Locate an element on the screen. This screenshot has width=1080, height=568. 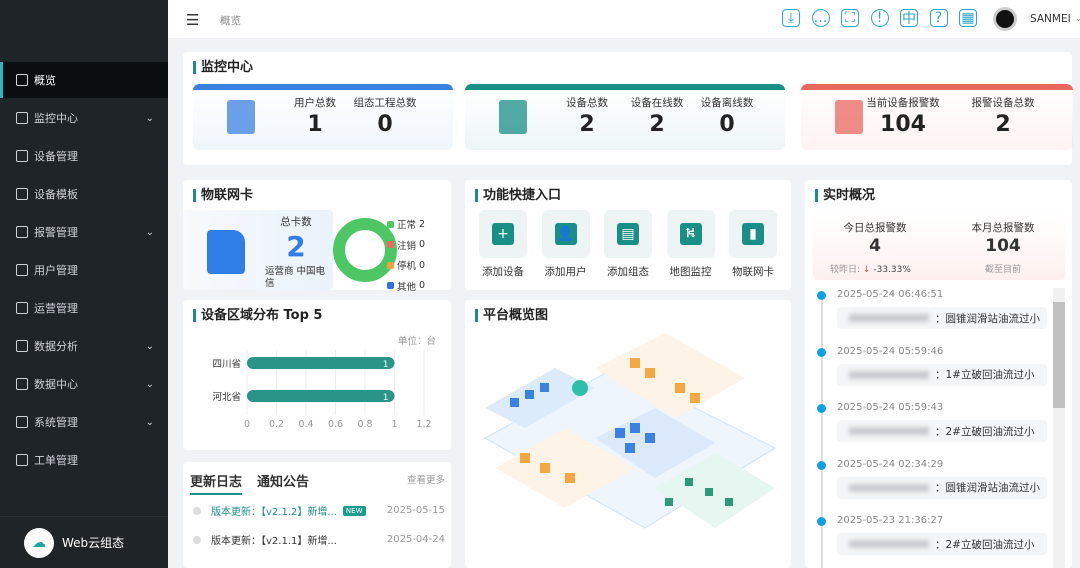
sidebar-item-label: 工单管理 is located at coordinates (56, 460).